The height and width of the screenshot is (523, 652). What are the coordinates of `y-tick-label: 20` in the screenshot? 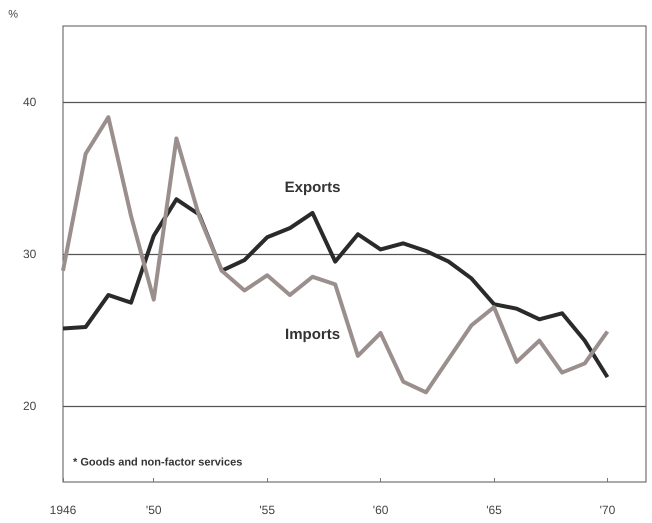 It's located at (30, 406).